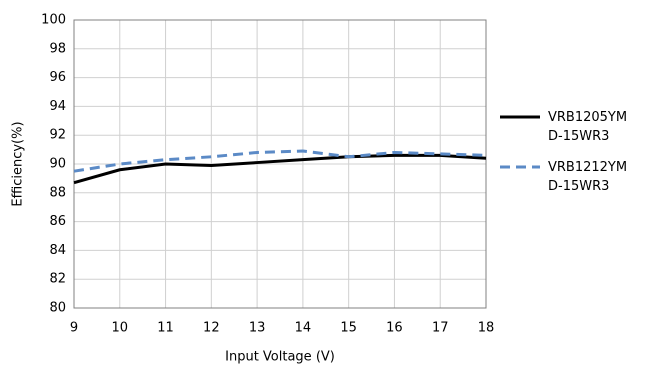  What do you see at coordinates (57, 250) in the screenshot?
I see `y-tick-label: 84` at bounding box center [57, 250].